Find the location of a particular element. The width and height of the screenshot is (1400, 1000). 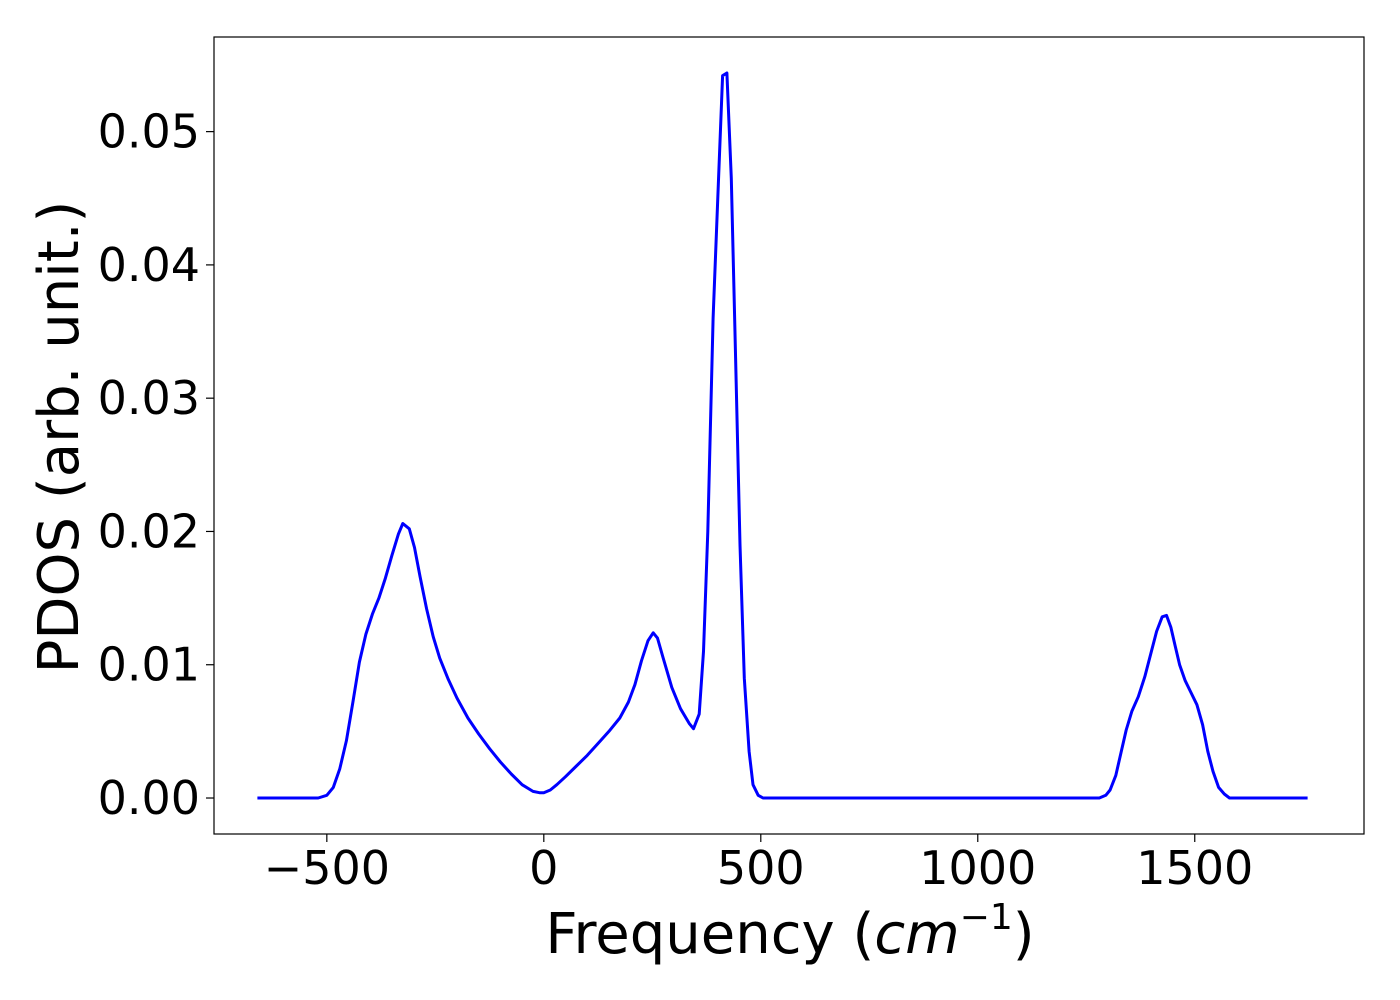

y-tick-label: 0.01 is located at coordinates (149, 665).